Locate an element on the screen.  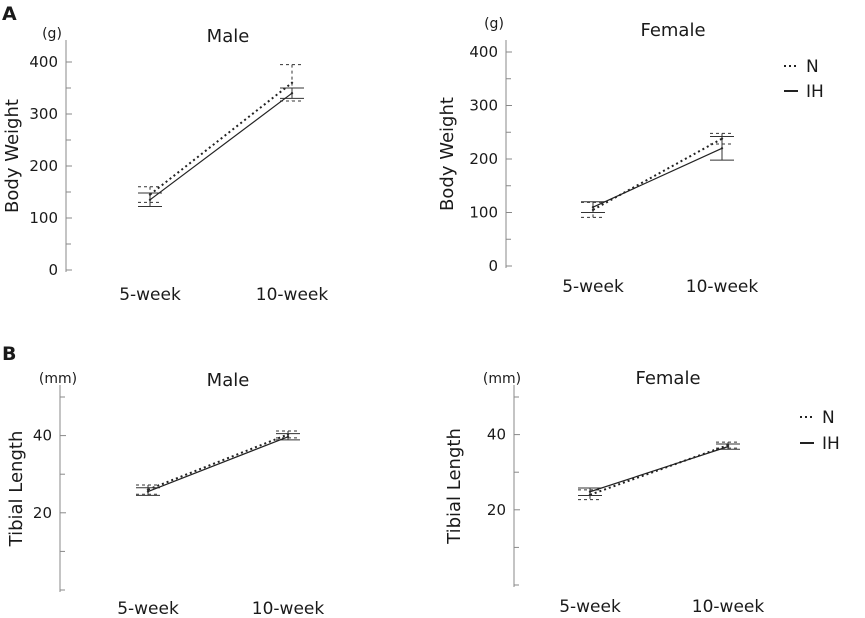
panel-letter-b: B is located at coordinates (9, 354).